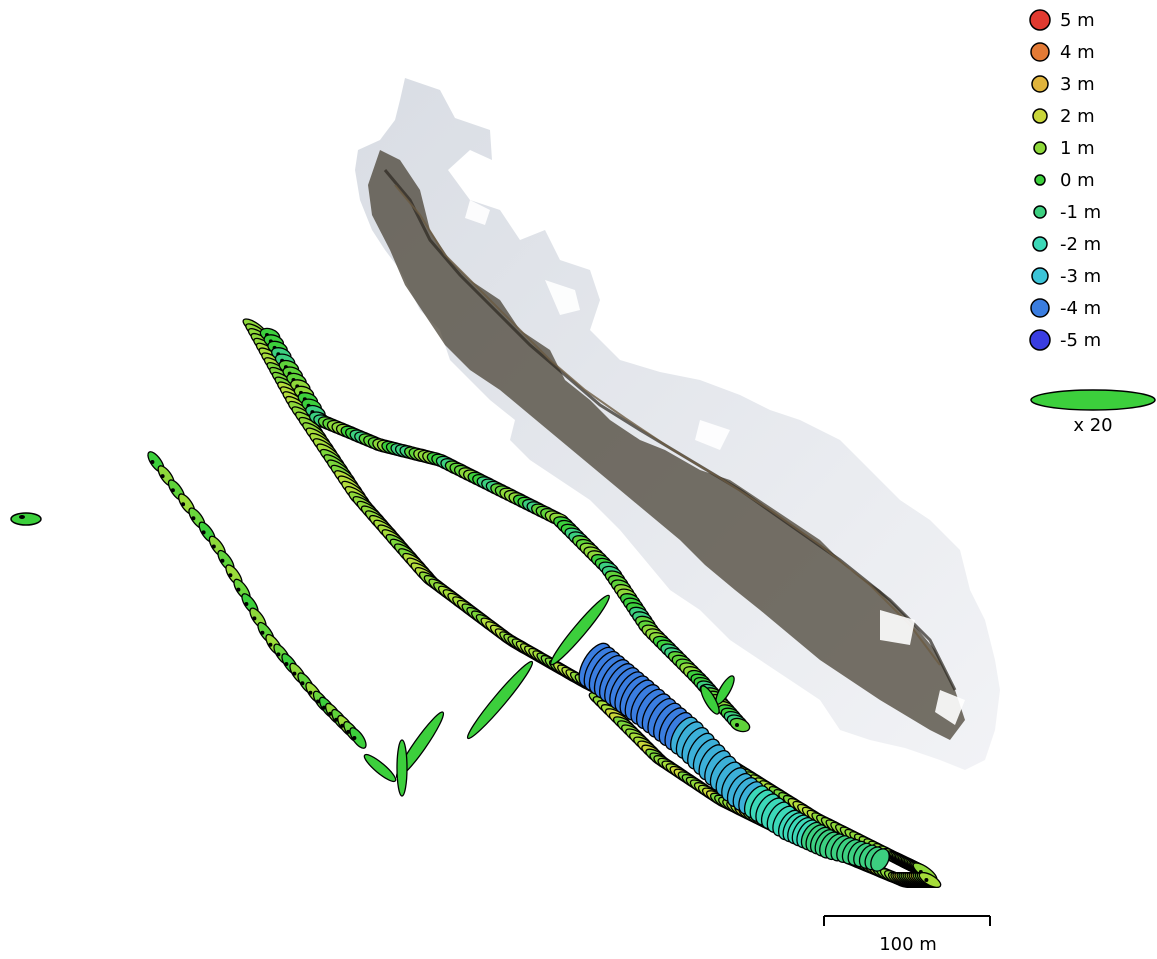 This screenshot has height=959, width=1157. Describe the element at coordinates (1080, 244) in the screenshot. I see `legend-label: -2 m` at that location.